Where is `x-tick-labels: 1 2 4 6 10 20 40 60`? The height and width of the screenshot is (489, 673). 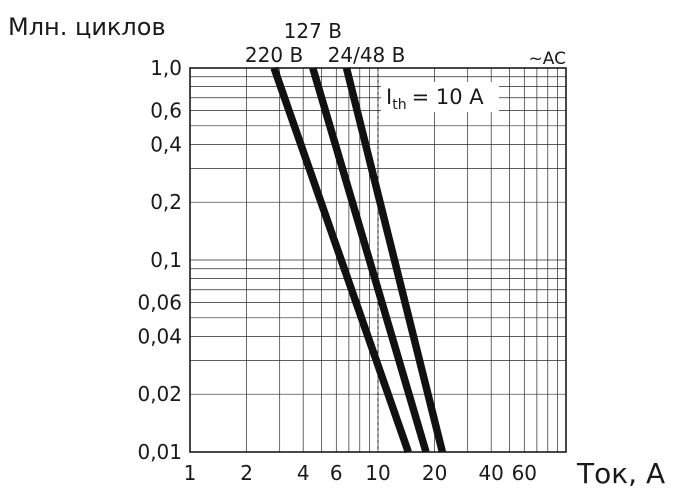
x-tick-labels: 1 2 4 6 10 20 40 60 is located at coordinates (360, 473).